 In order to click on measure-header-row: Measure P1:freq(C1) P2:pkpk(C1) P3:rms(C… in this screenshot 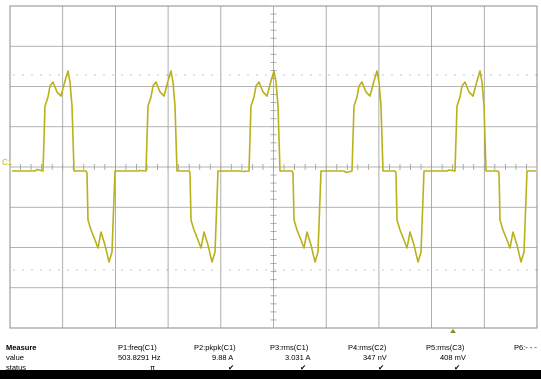, I will do `click(270, 348)`.